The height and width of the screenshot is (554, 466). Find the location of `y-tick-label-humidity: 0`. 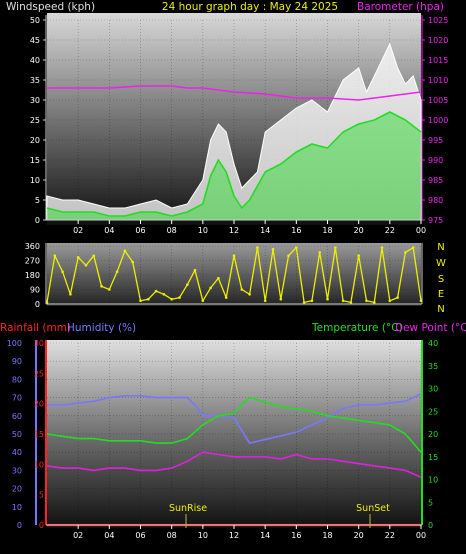

y-tick-label-humidity: 0 is located at coordinates (19, 525).